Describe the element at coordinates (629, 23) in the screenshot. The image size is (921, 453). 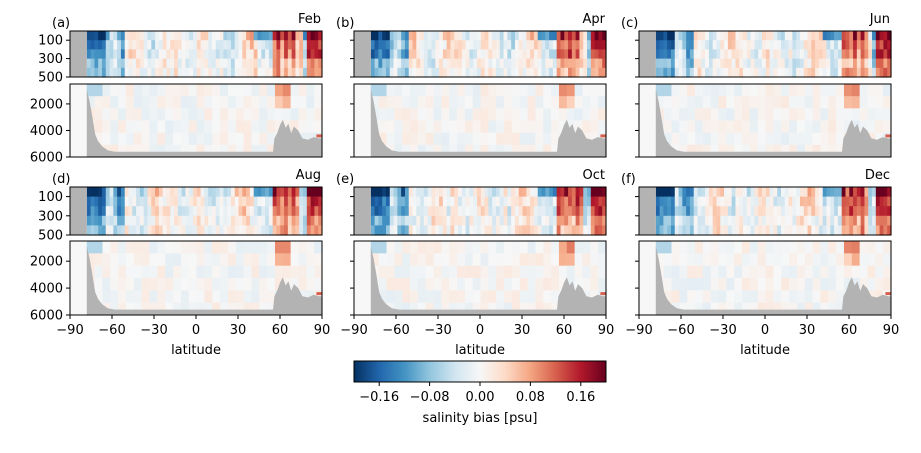
I see `panel-label: (c)` at that location.